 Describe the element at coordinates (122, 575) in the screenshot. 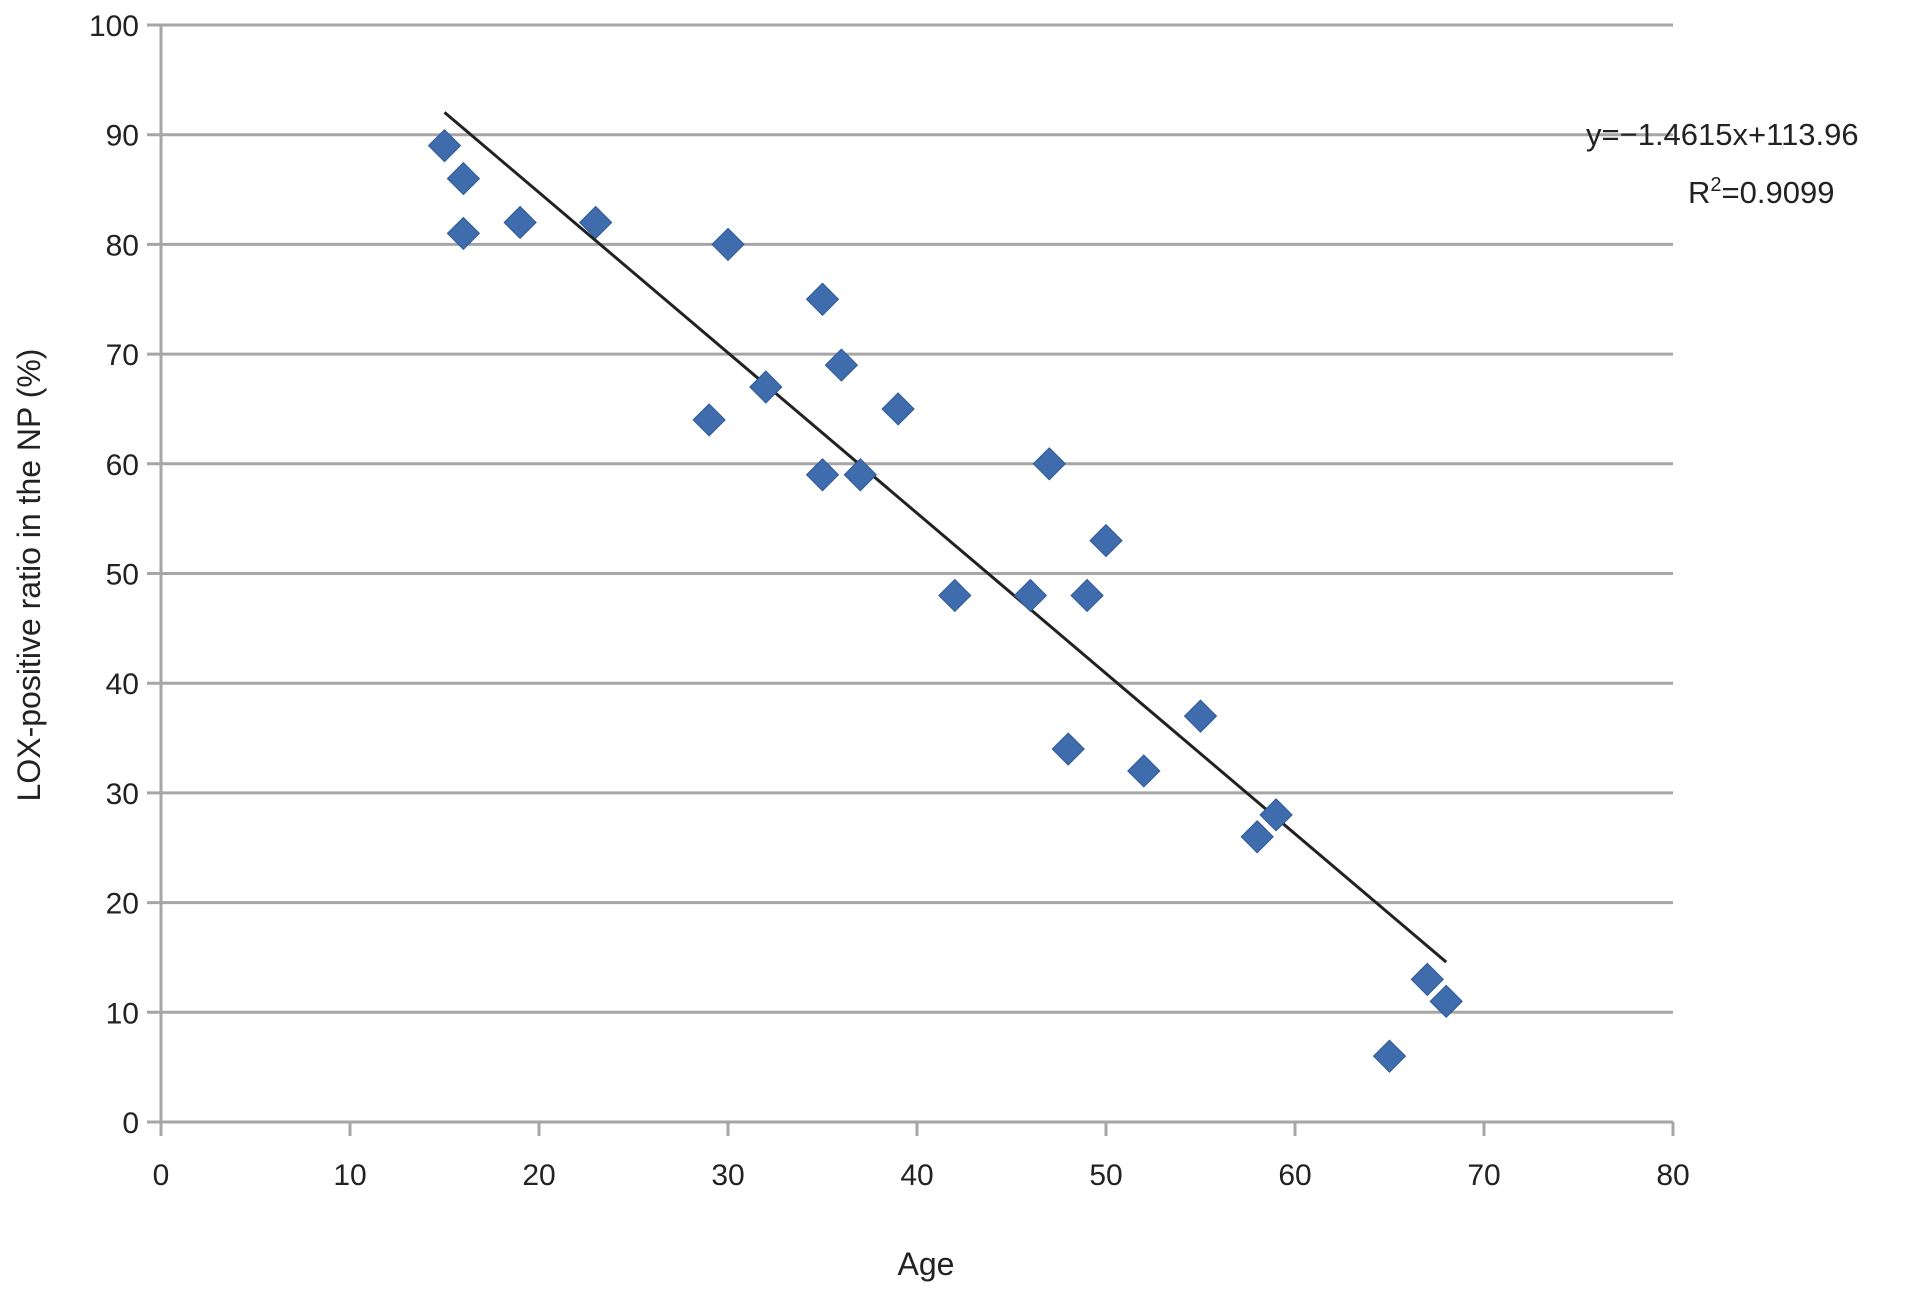

I see `y-tick-label-50: 50` at that location.